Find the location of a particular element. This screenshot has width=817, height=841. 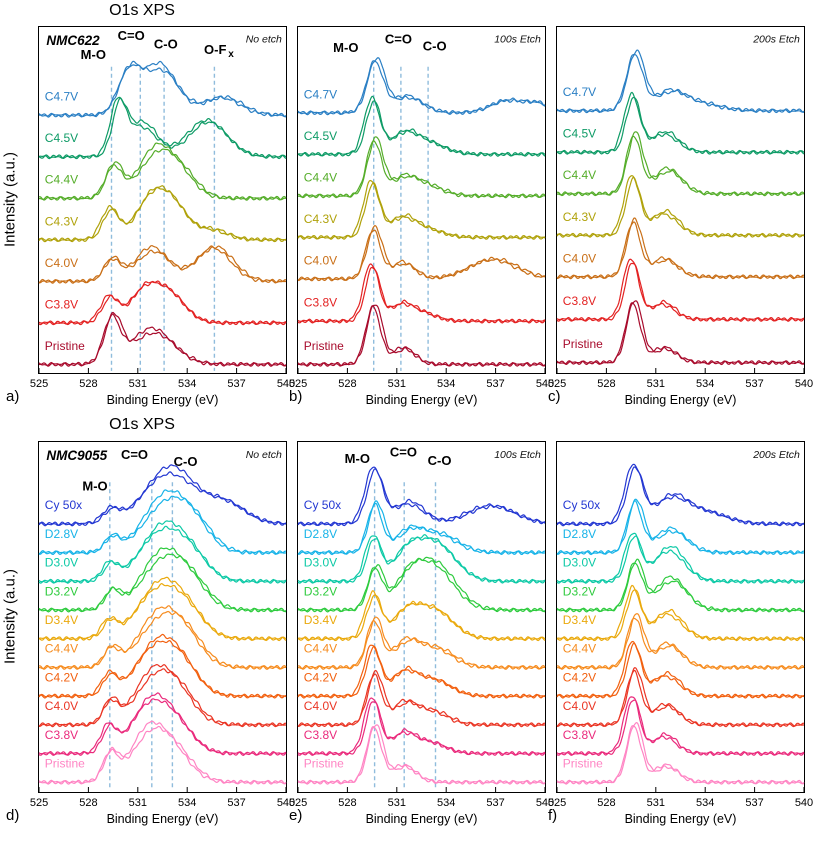

spectrum-c-pristine is located at coordinates (680, 334).